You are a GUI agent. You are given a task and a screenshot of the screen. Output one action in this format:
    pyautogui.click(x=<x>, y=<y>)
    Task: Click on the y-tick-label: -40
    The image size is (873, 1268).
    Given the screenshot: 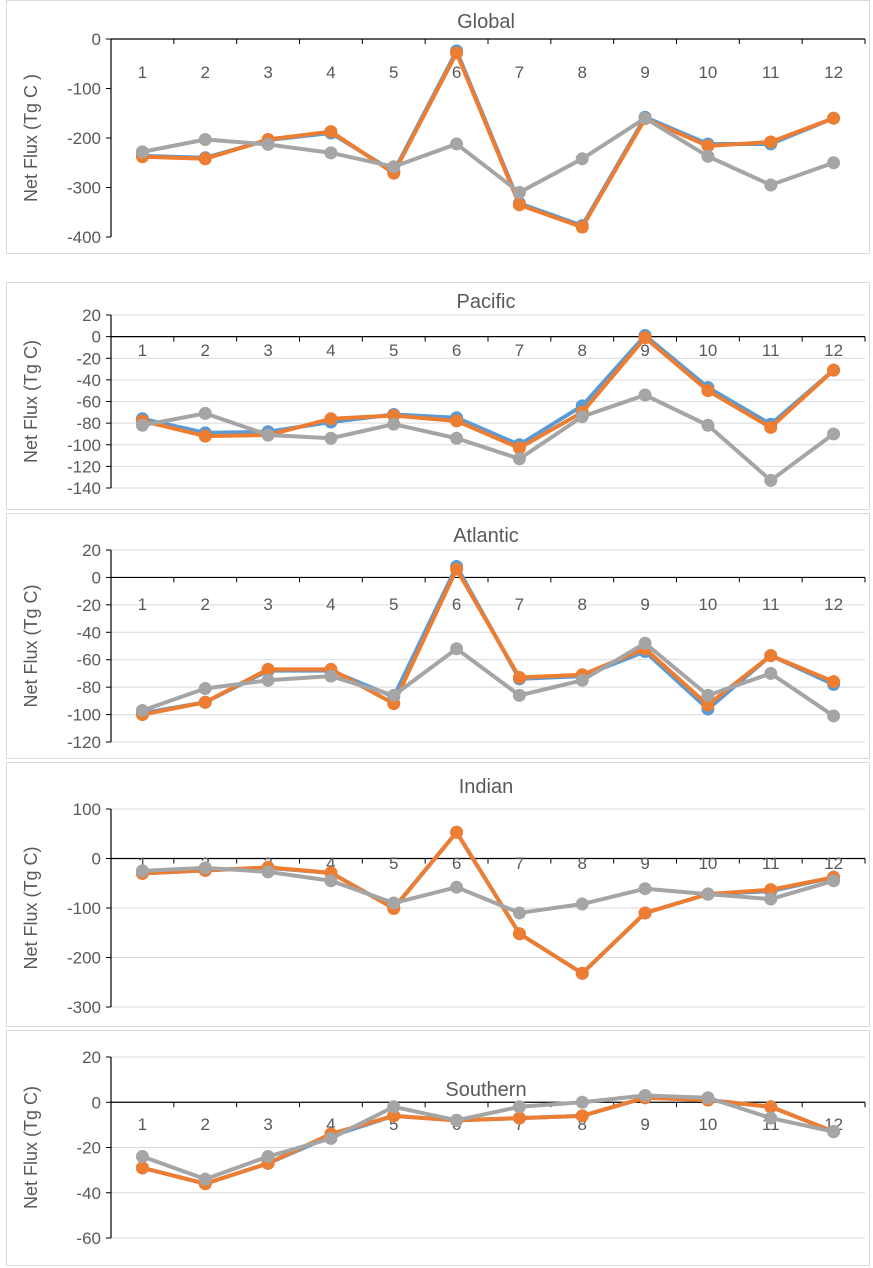 What is the action you would take?
    pyautogui.click(x=88, y=1193)
    